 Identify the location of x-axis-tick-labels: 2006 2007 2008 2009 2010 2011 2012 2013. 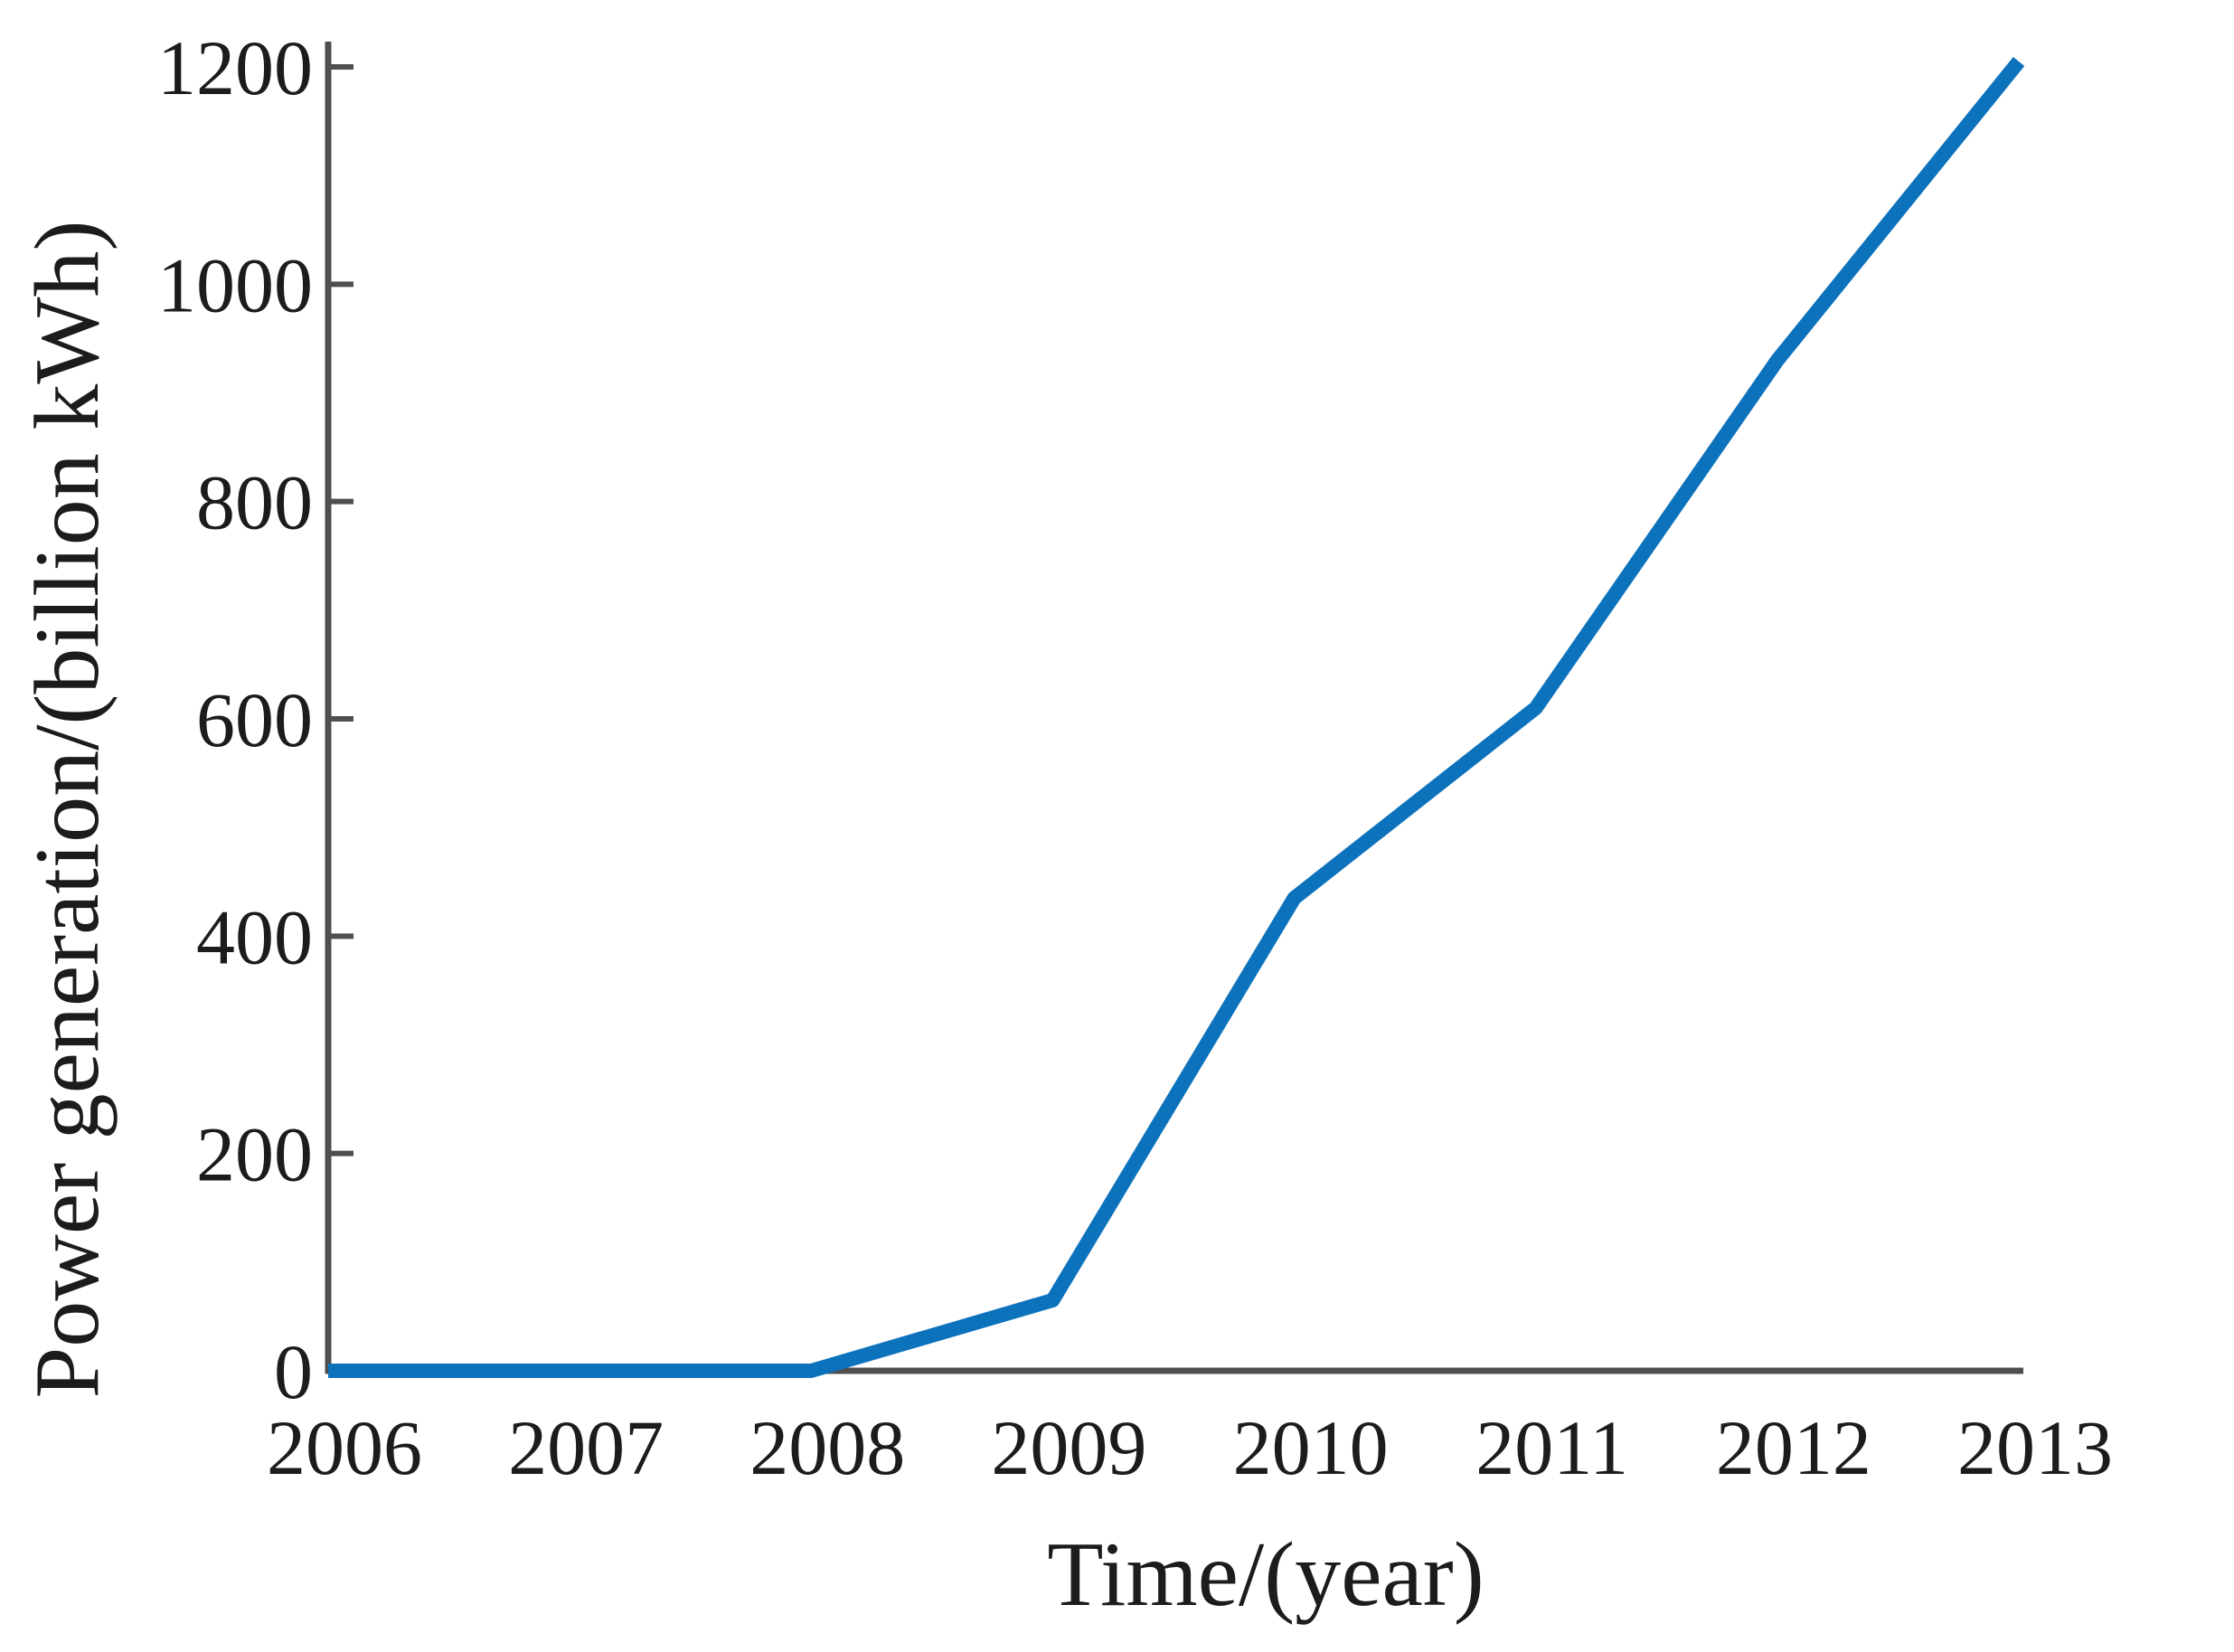
(1190, 1447).